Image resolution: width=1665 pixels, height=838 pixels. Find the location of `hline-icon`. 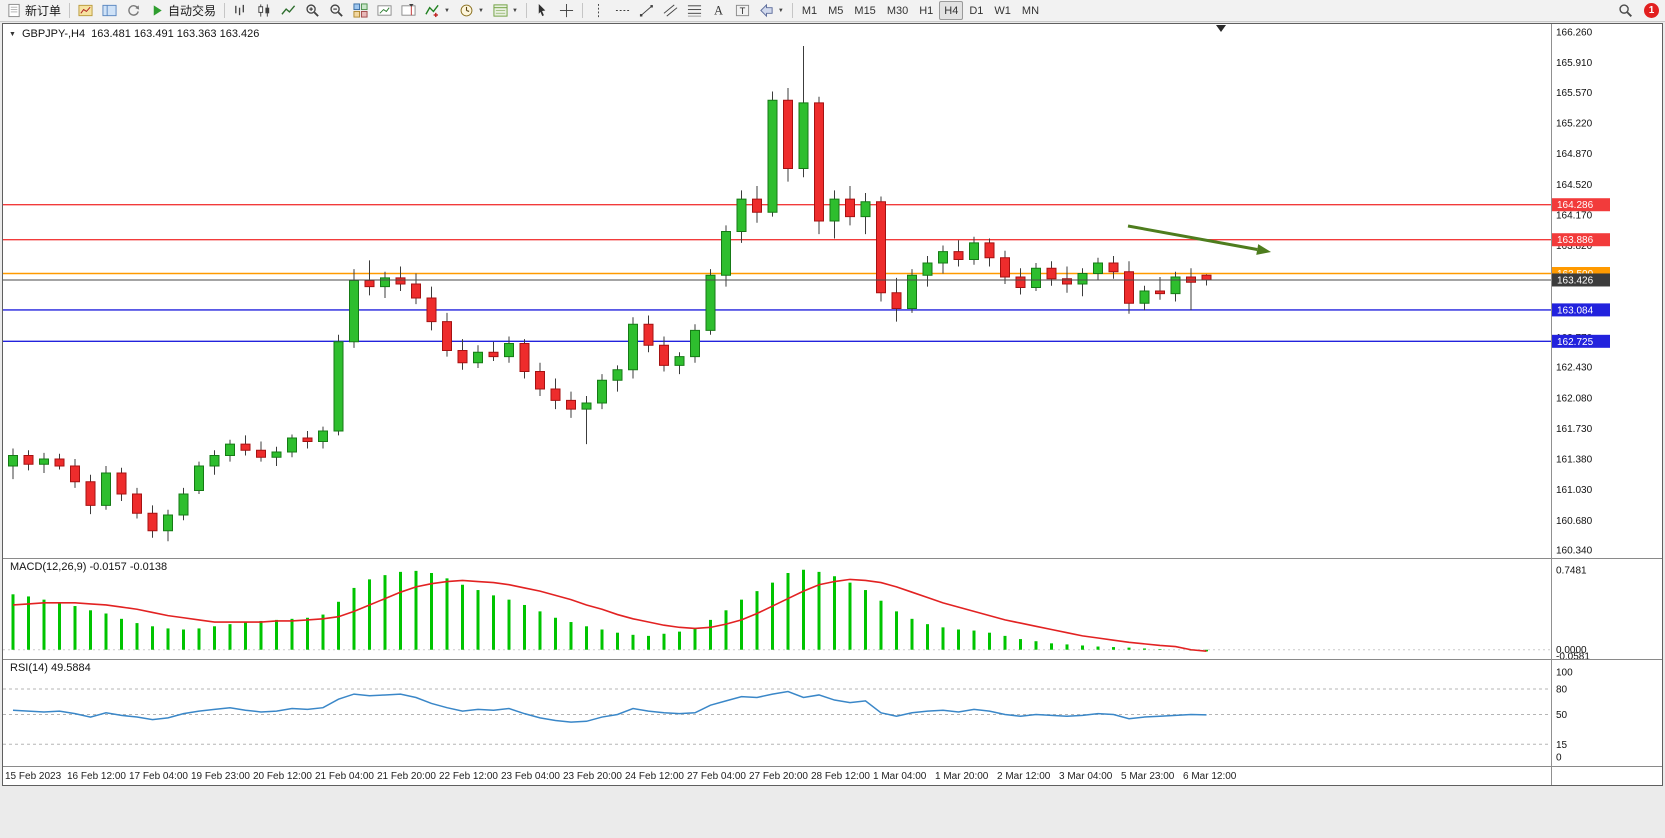

hline-icon is located at coordinates (622, 10).